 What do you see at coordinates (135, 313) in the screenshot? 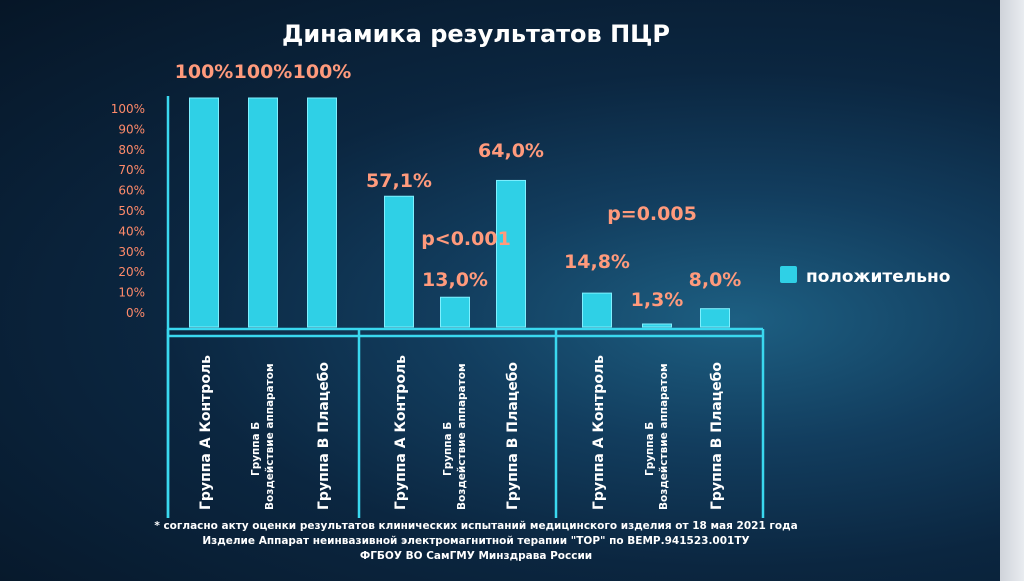
I see `y-tick-label: 0%` at bounding box center [135, 313].